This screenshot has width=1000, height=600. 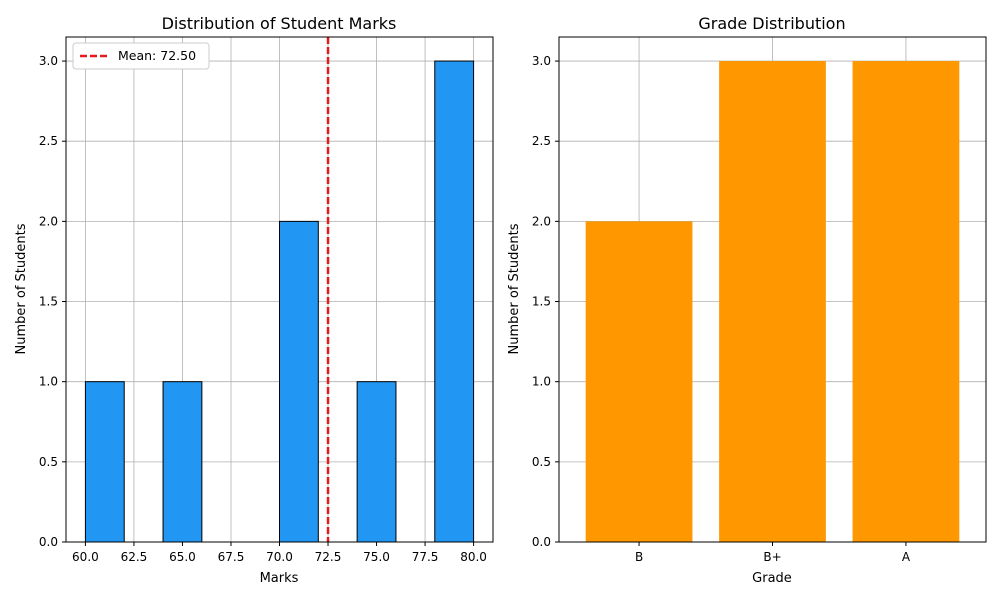 I want to click on x-tick-label: A, so click(x=906, y=557).